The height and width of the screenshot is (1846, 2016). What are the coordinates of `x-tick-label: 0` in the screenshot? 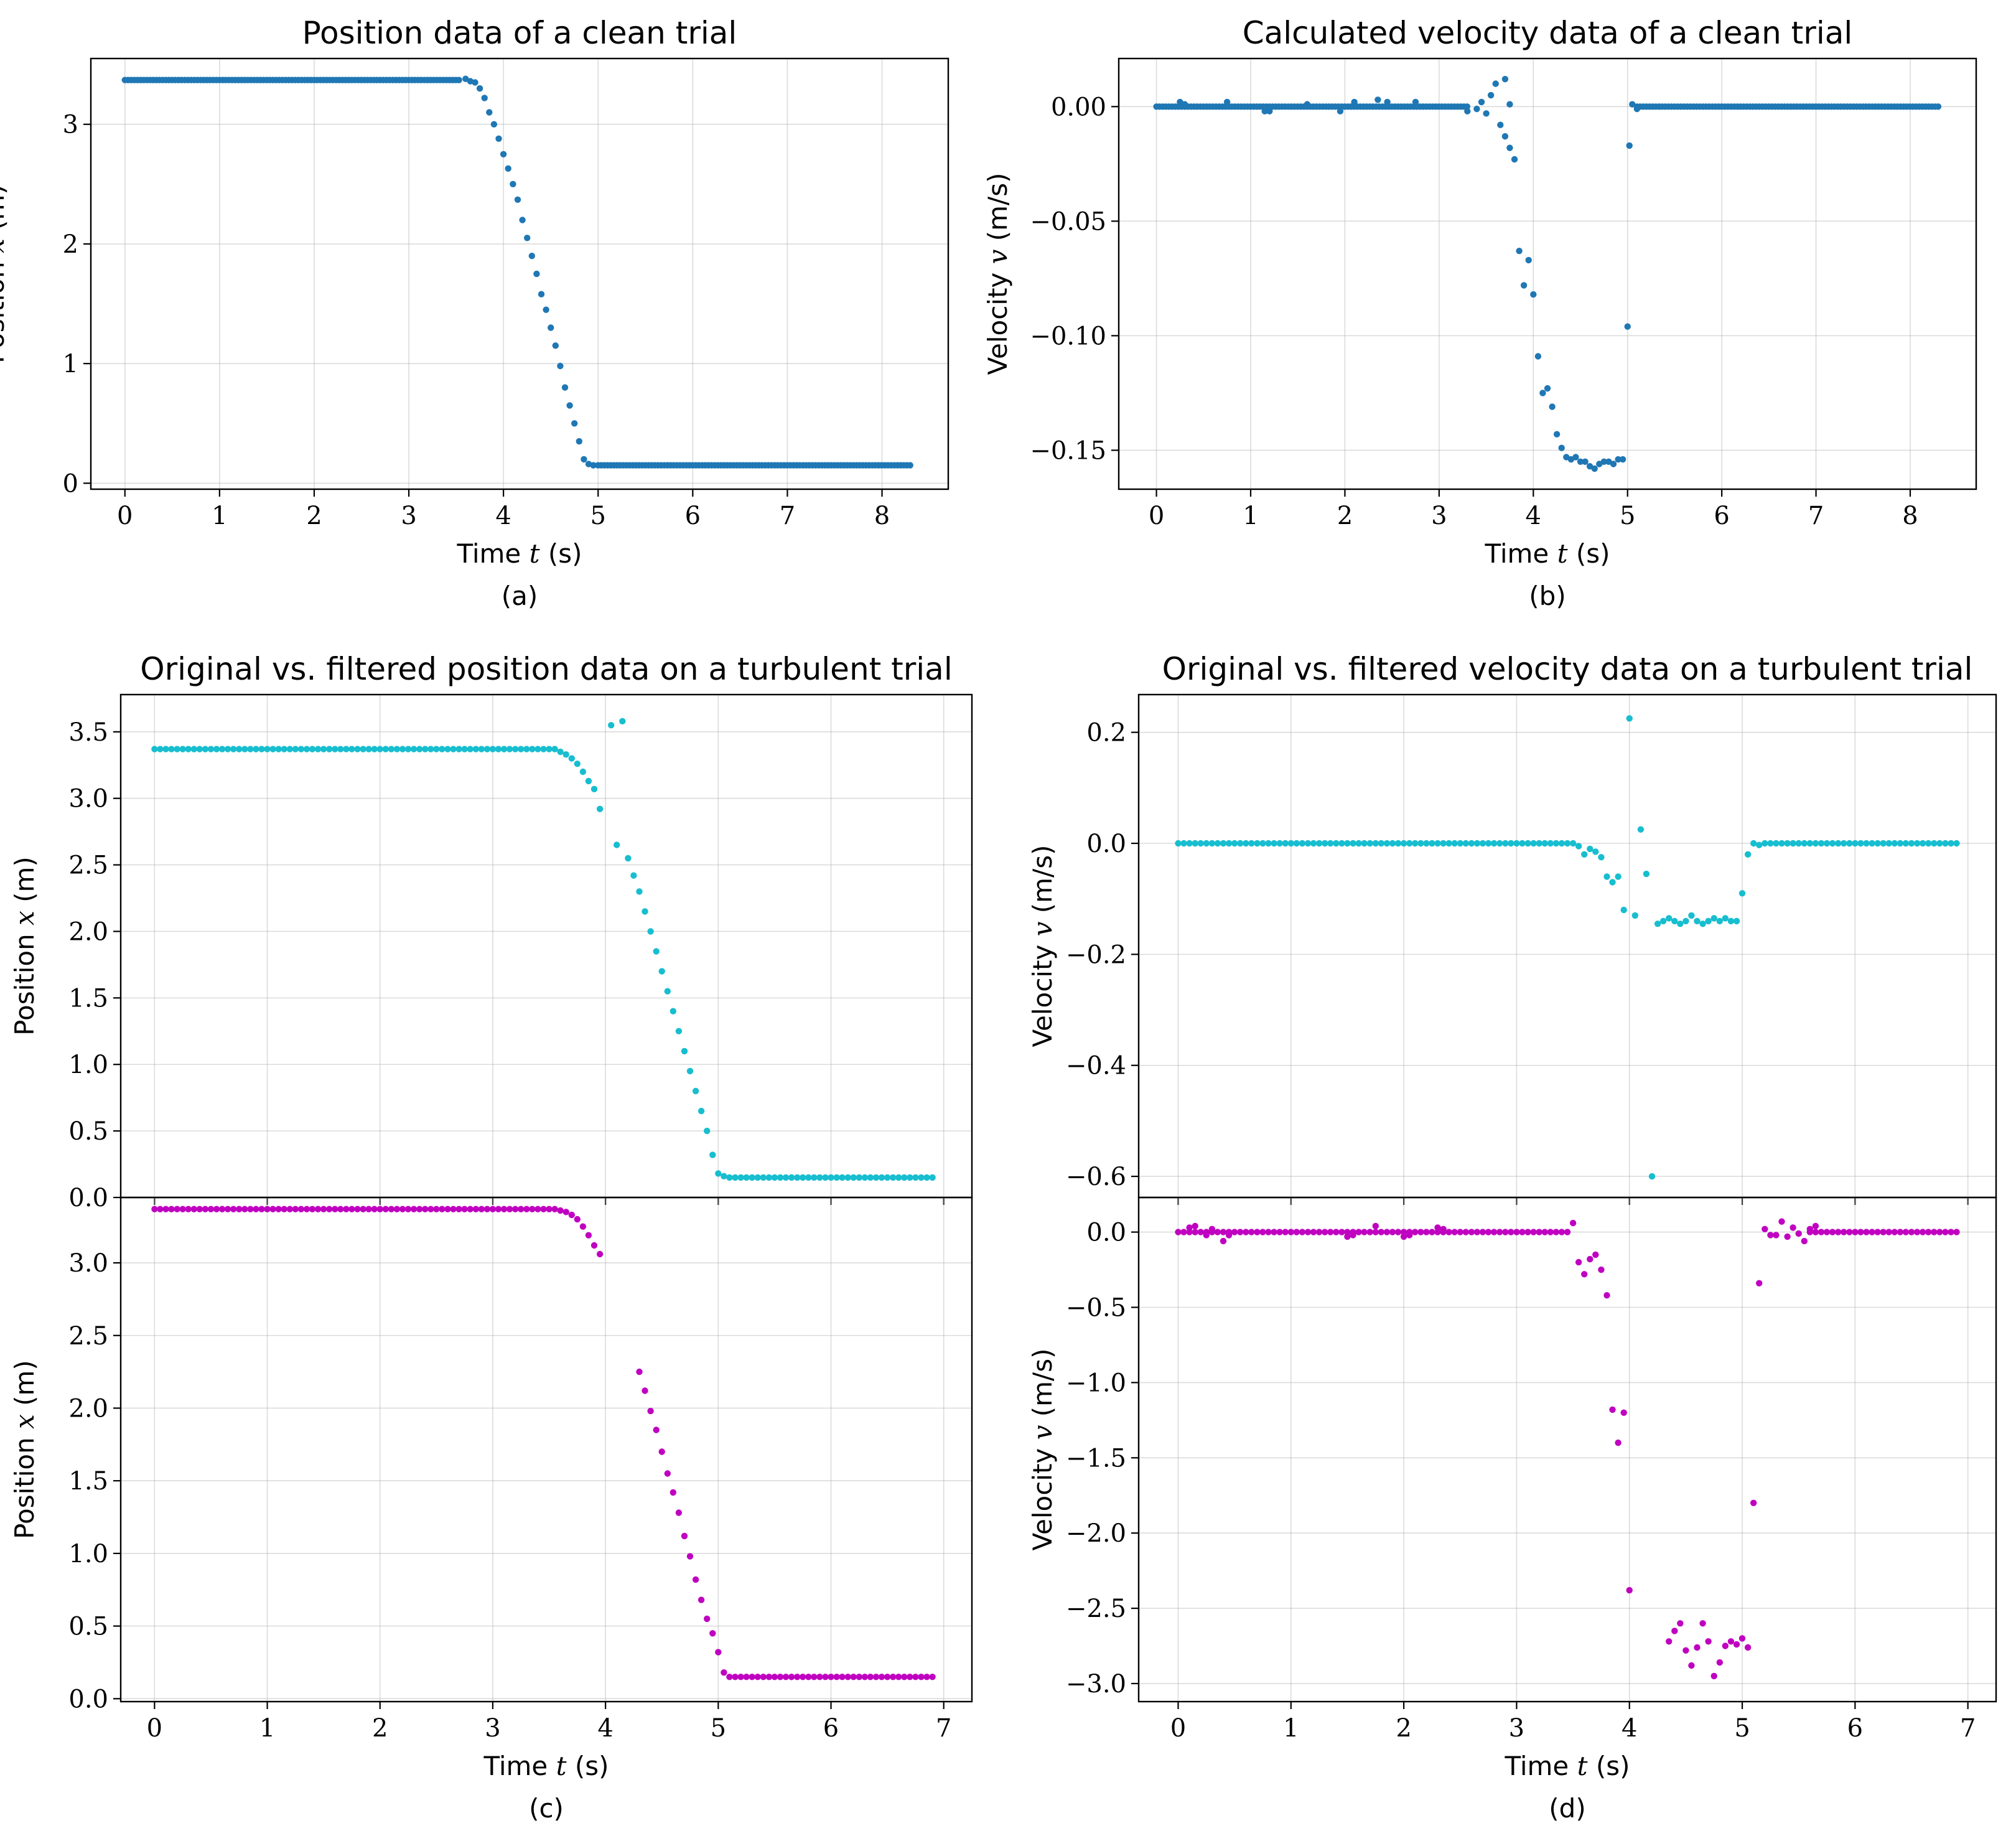 It's located at (125, 516).